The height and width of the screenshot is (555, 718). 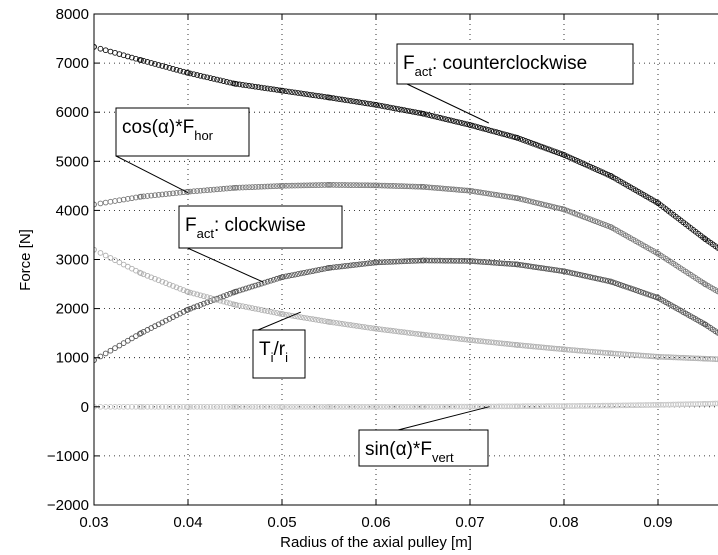 I want to click on y-axis-label: Force [N], so click(x=25, y=260).